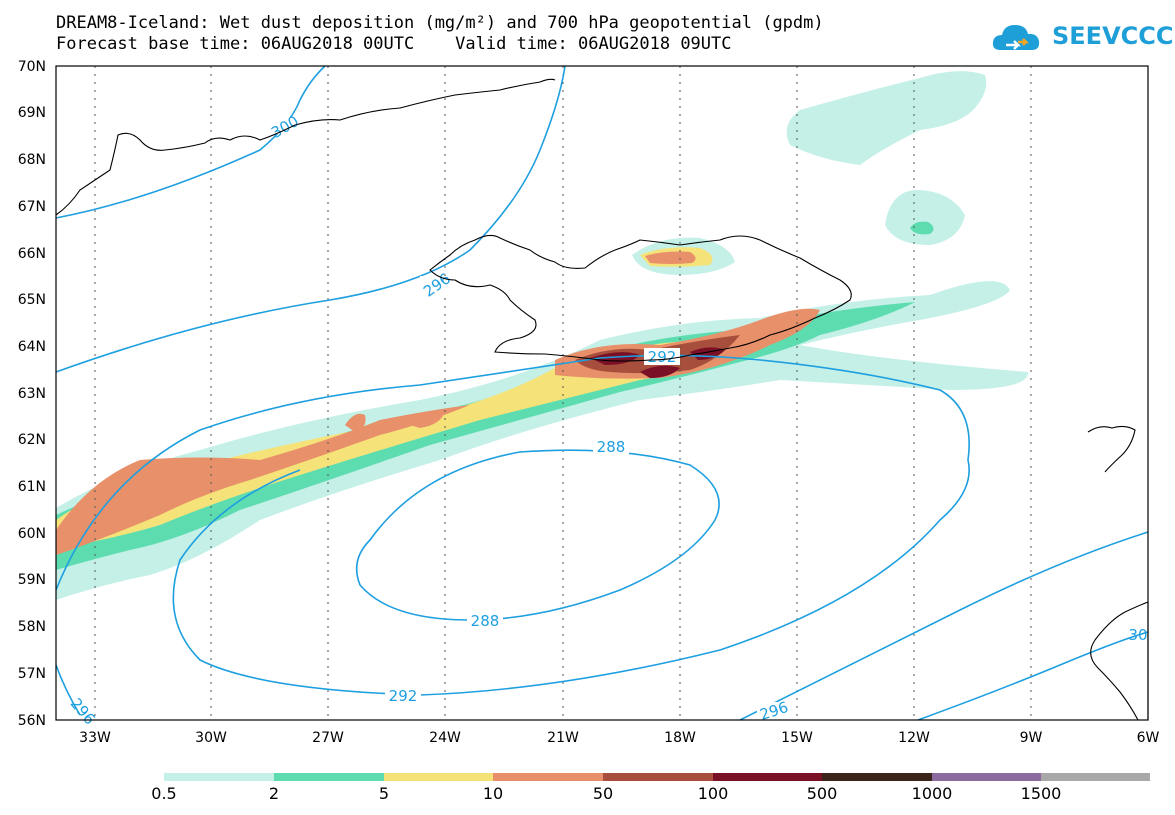 The width and height of the screenshot is (1175, 815). I want to click on greenland-coast, so click(305, 147).